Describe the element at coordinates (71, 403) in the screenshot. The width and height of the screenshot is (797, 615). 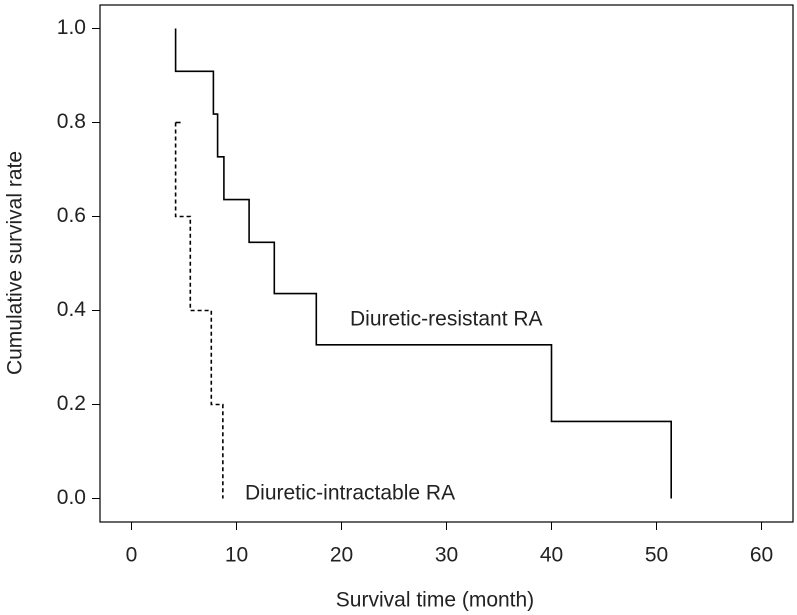
I see `y-tick-label: 0.2` at that location.